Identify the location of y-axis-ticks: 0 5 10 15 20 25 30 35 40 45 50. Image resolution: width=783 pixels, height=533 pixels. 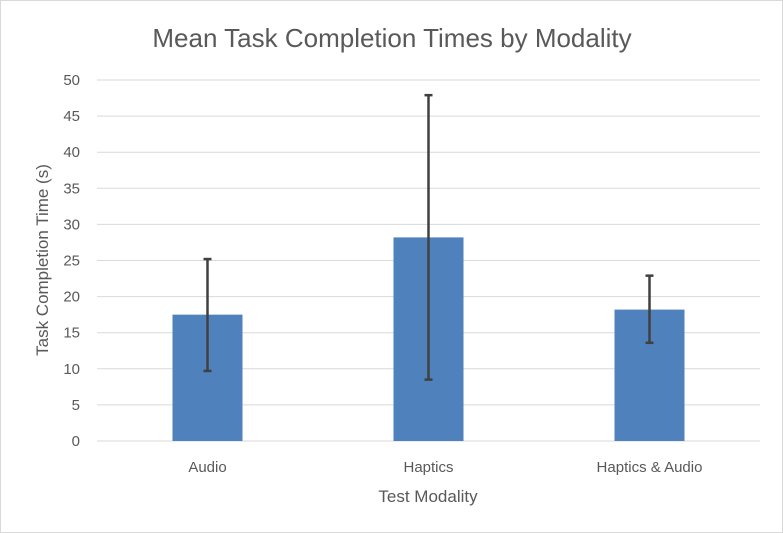
(71, 261).